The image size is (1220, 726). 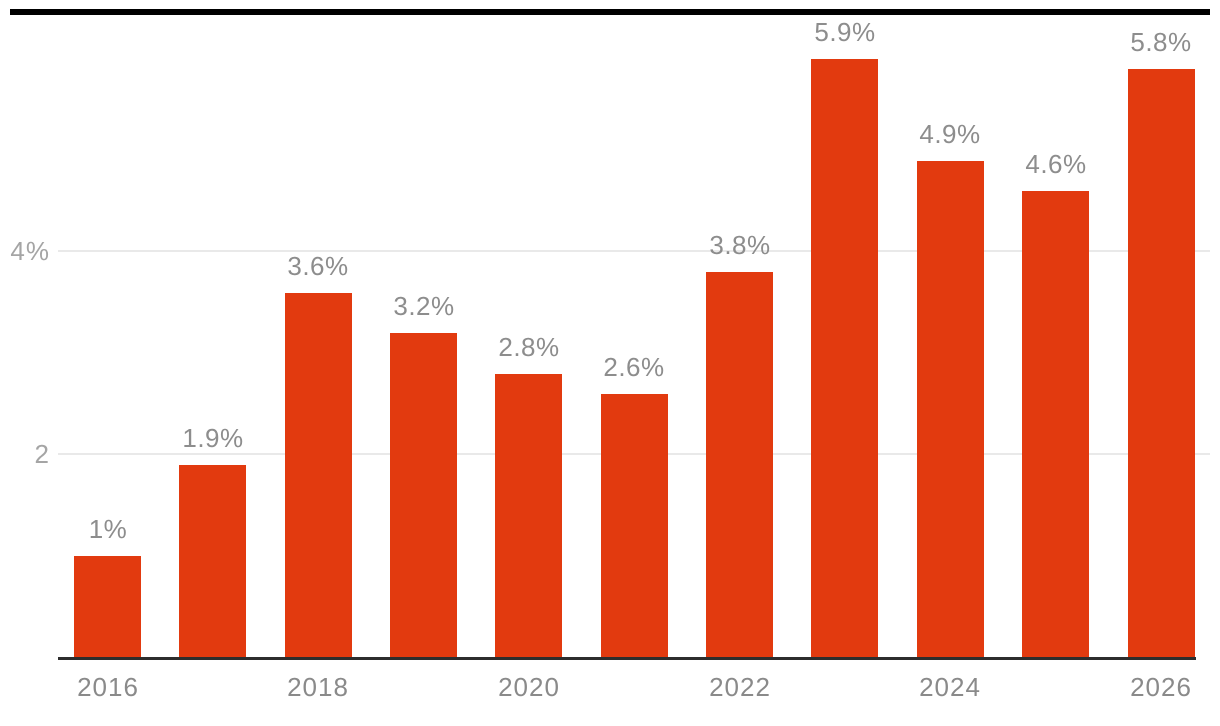 I want to click on x-tick-label: 2016, so click(x=108, y=687).